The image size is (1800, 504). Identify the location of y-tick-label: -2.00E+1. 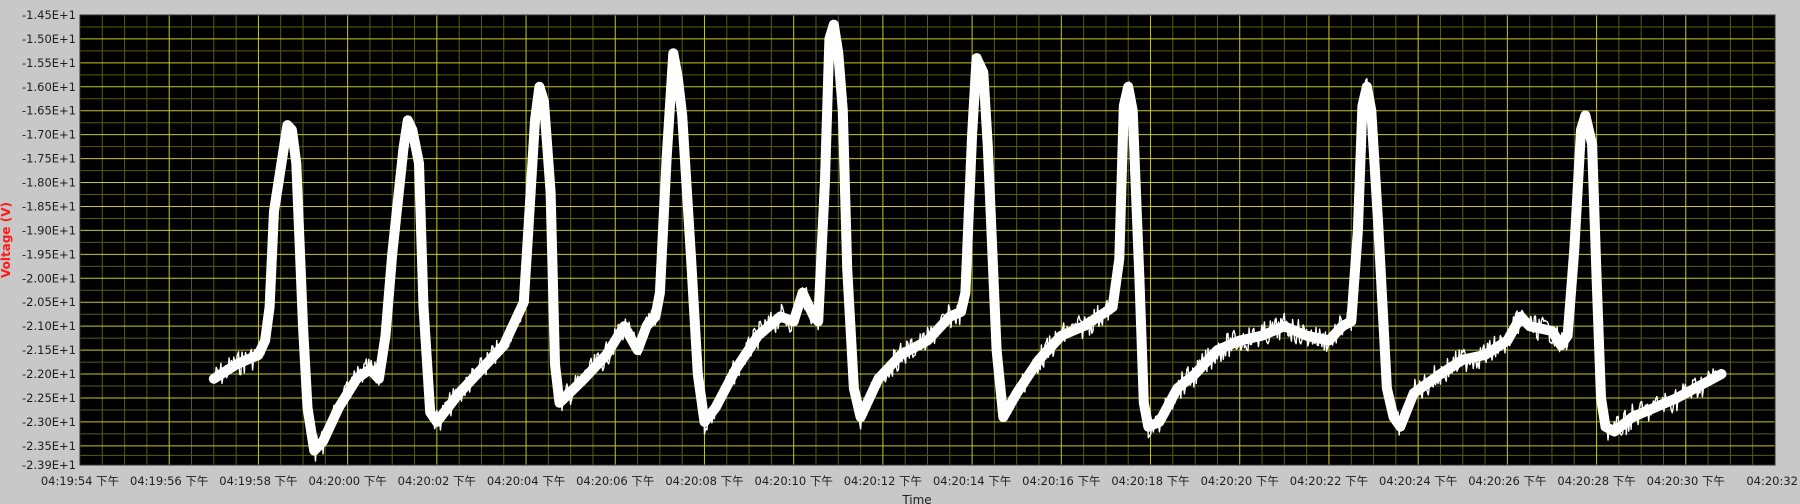
(49, 278).